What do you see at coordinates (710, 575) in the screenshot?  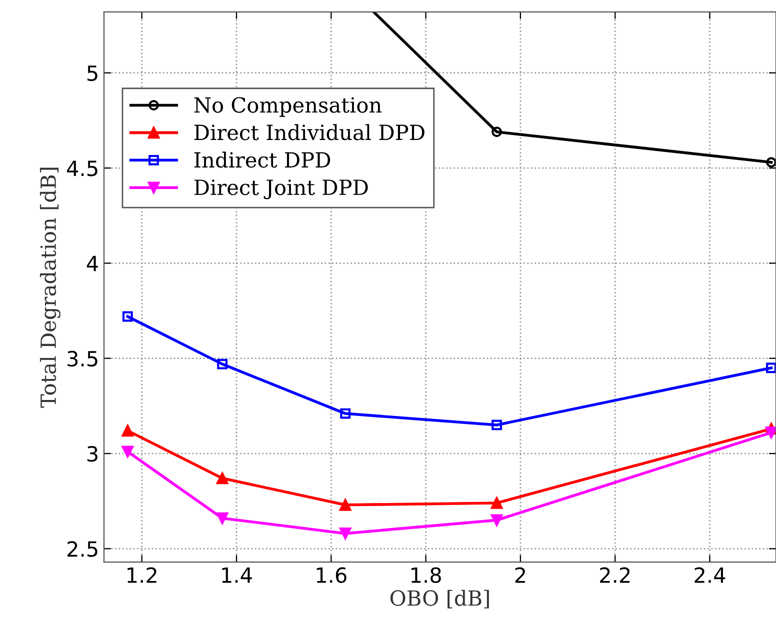 I see `x-tick-label: 2.4` at bounding box center [710, 575].